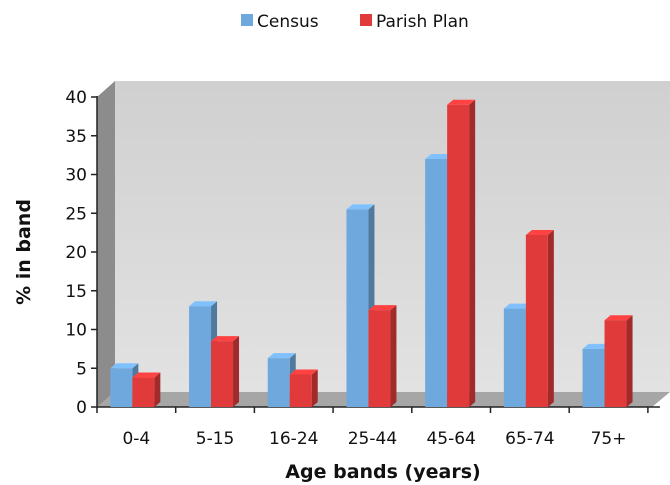 Image resolution: width=670 pixels, height=485 pixels. I want to click on x-tick-label-75+: 75+, so click(609, 439).